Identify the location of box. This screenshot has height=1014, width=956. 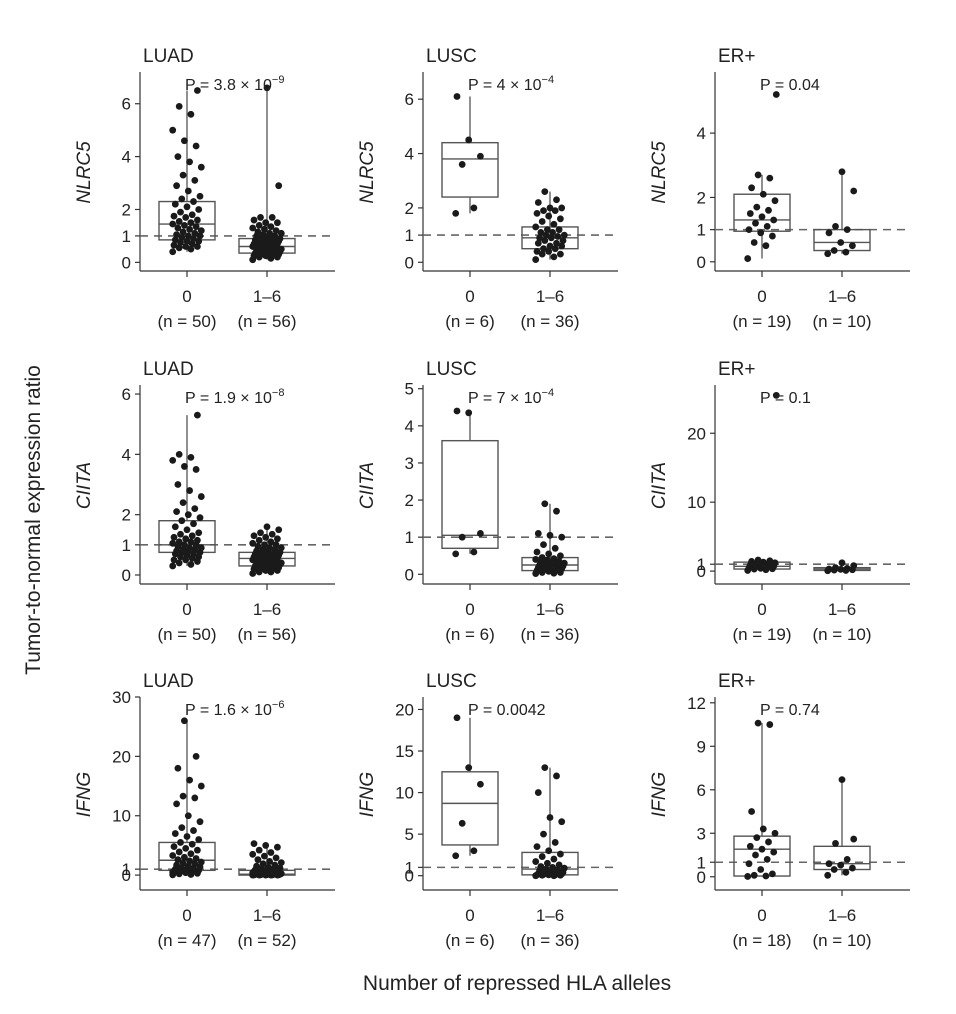
(470, 808).